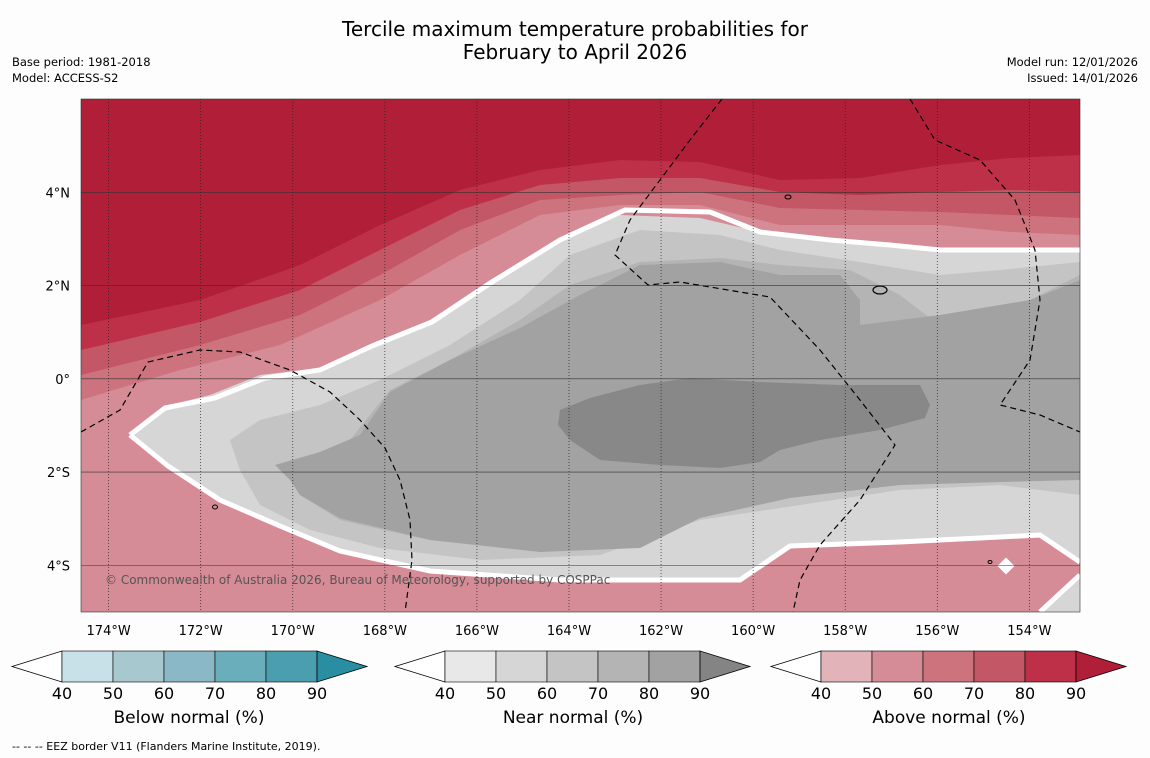 The width and height of the screenshot is (1150, 758). What do you see at coordinates (65, 78) in the screenshot?
I see `model-name: Model: ACCESS-S2` at bounding box center [65, 78].